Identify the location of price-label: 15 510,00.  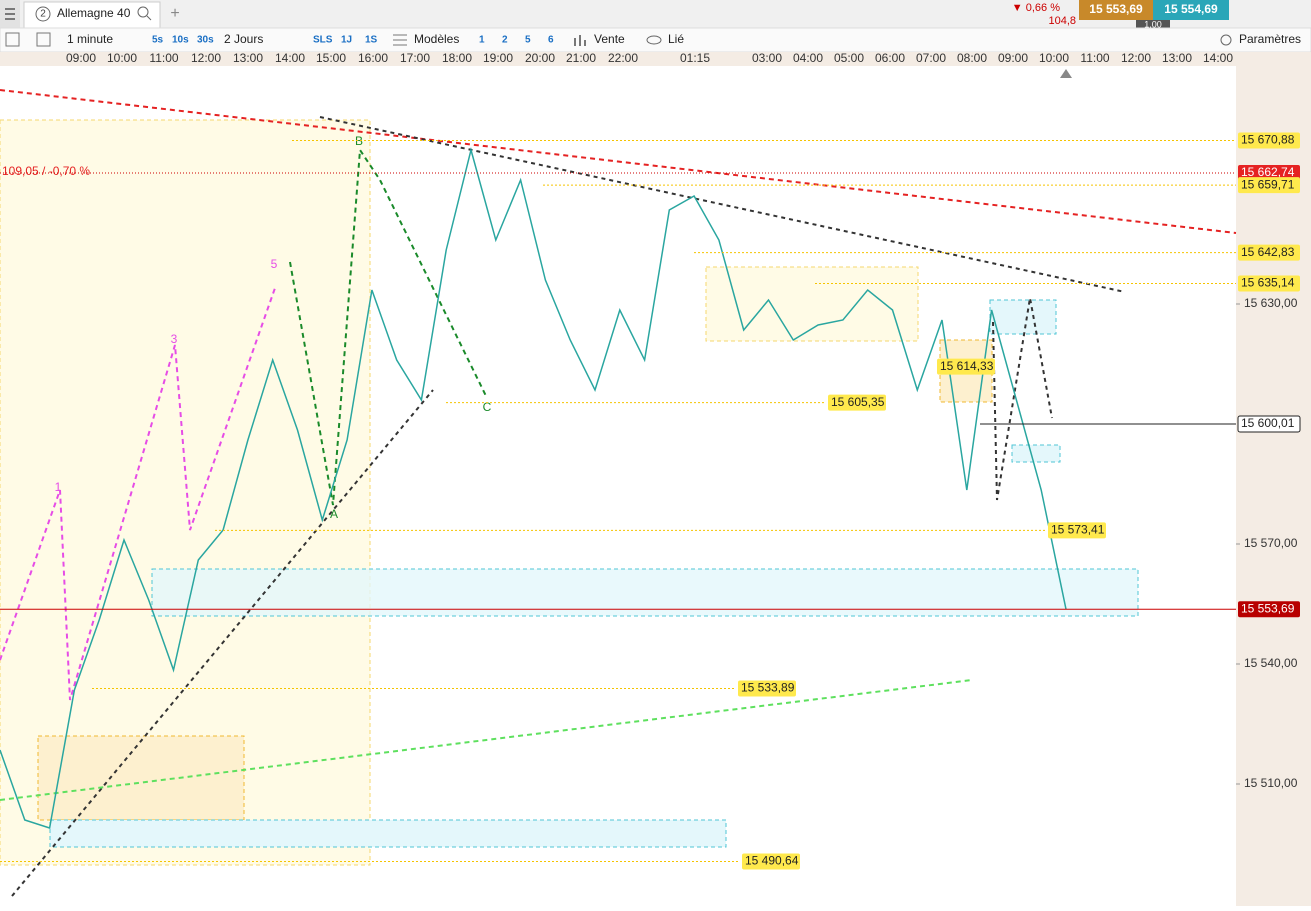
(1271, 783).